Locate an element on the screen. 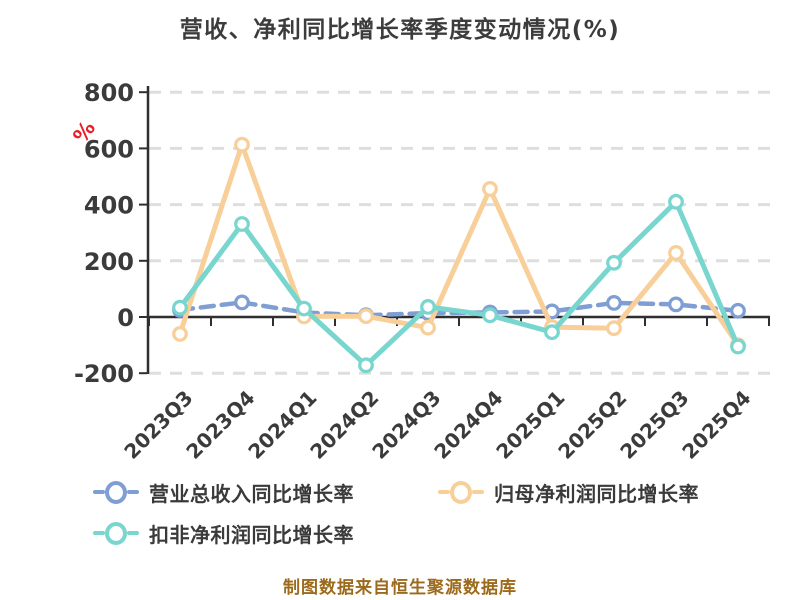  y-axis-label: 800 is located at coordinates (109, 93).